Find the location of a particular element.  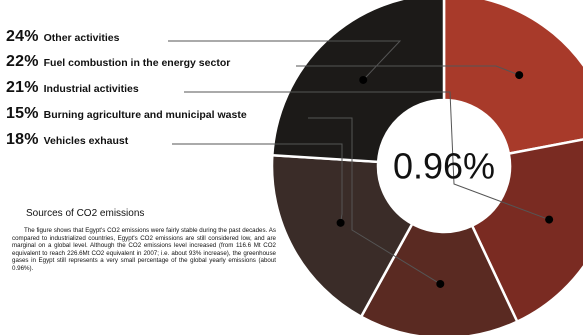

legend-item: 24% Other activities is located at coordinates (63, 39).